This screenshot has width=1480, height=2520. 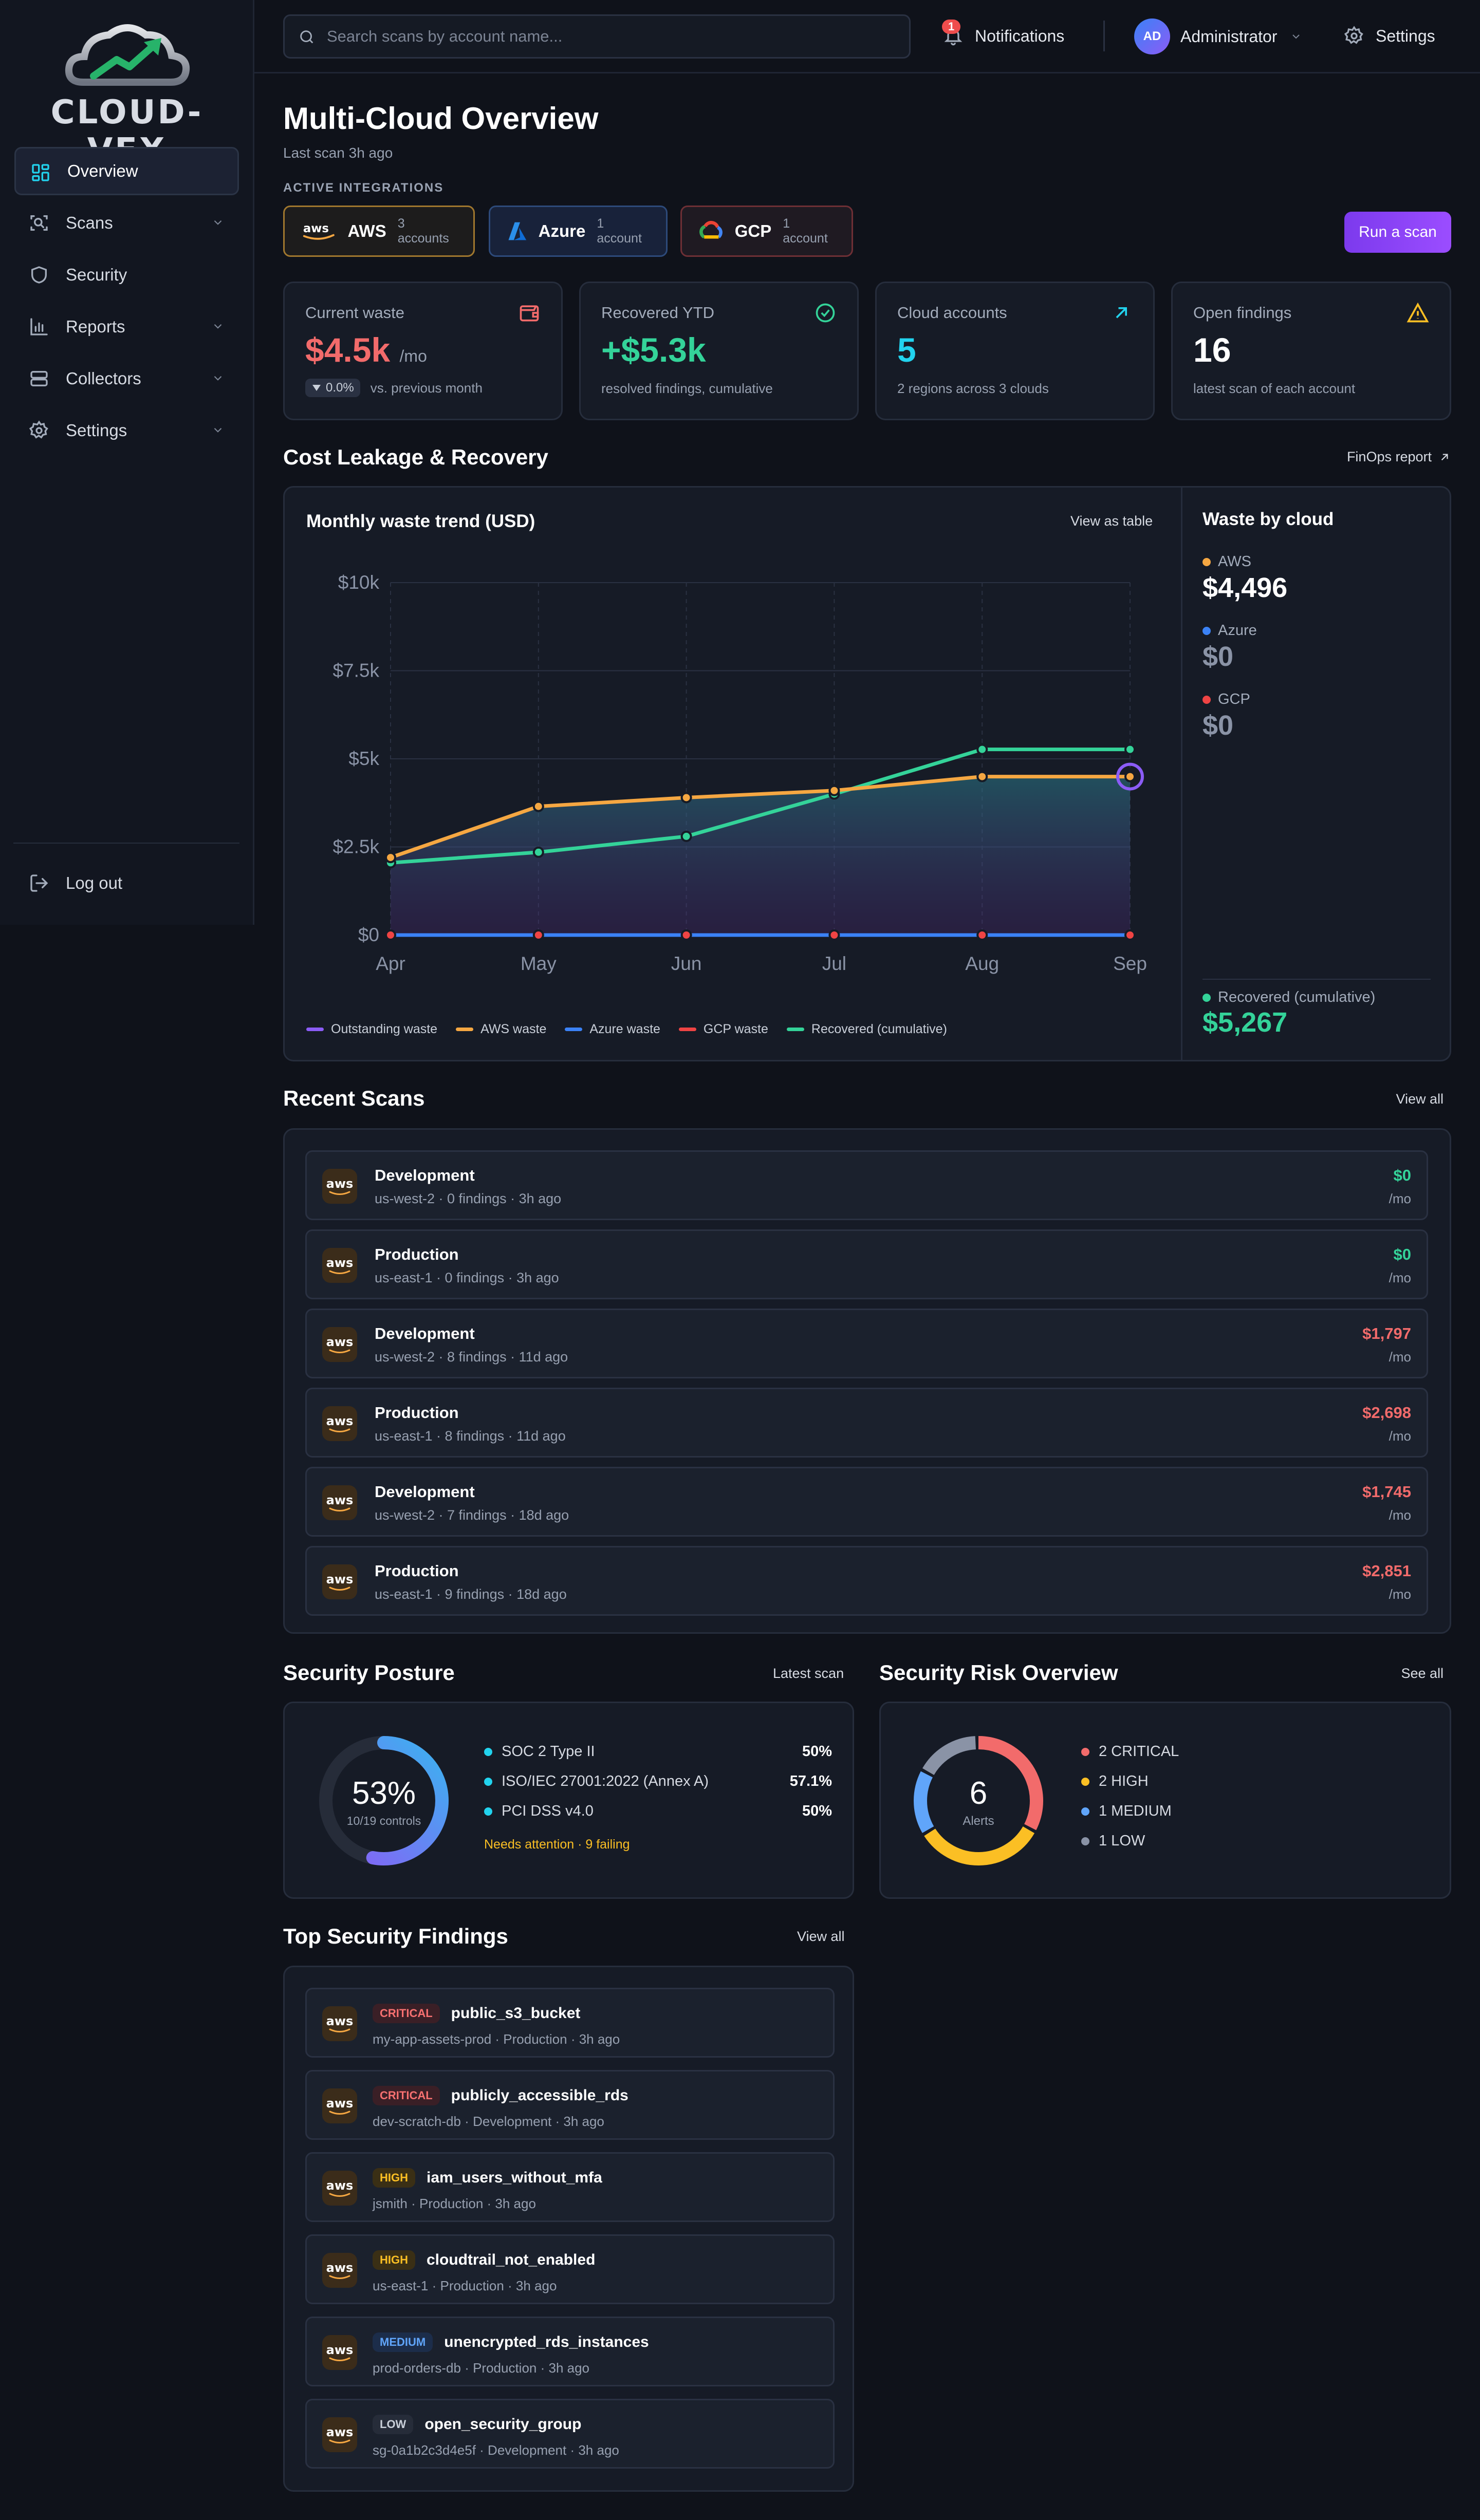 What do you see at coordinates (403, 2342) in the screenshot?
I see `severity-badge: MEDIUM` at bounding box center [403, 2342].